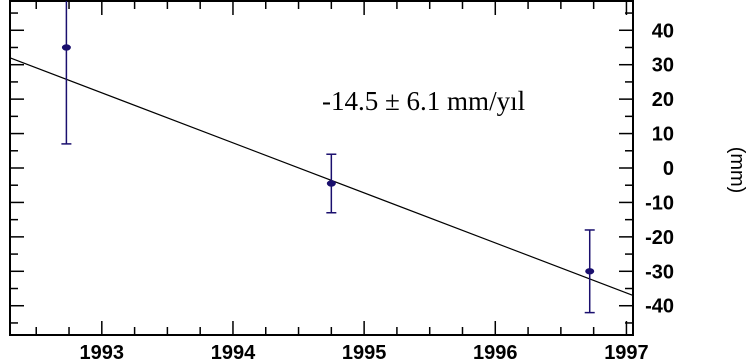 The width and height of the screenshot is (751, 361). Describe the element at coordinates (659, 203) in the screenshot. I see `y-tick-label: -10` at that location.